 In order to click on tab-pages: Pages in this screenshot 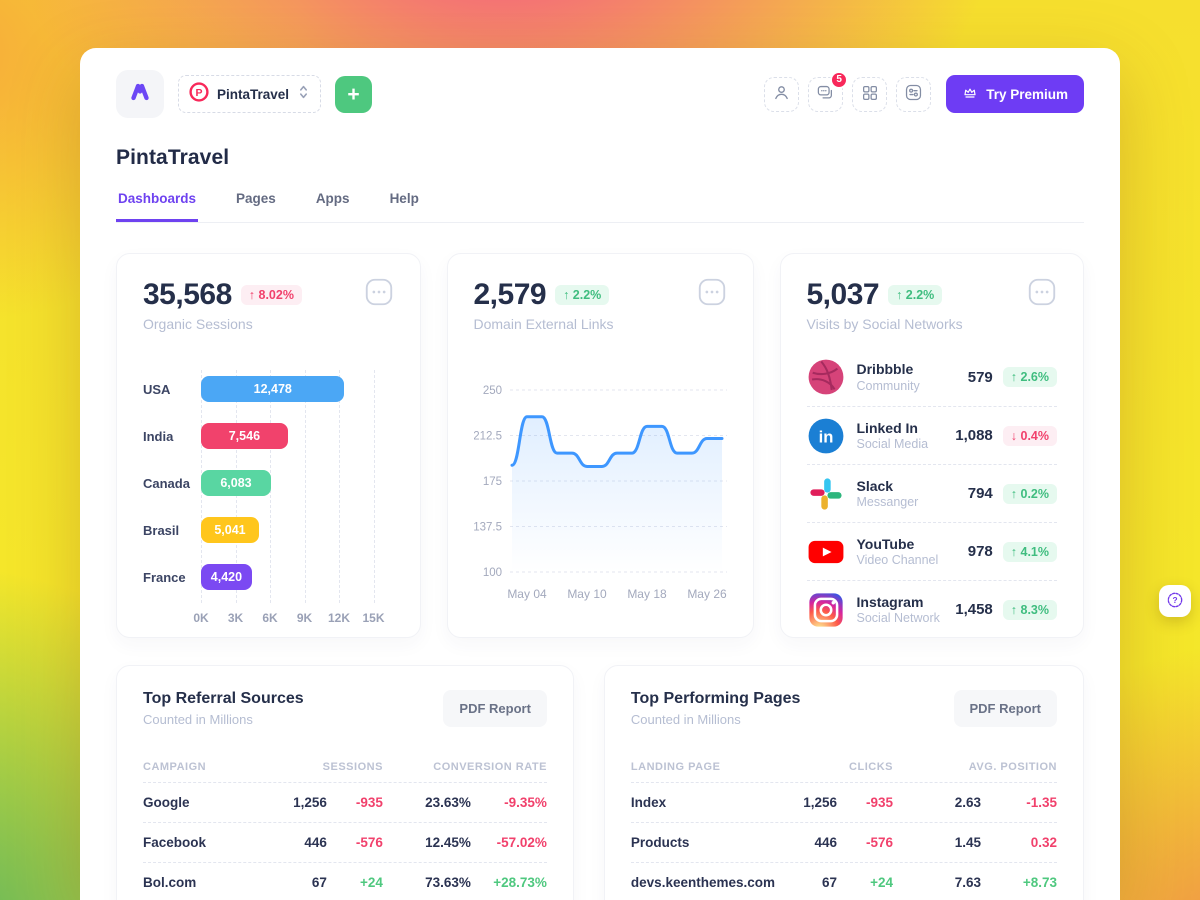, I will do `click(256, 198)`.